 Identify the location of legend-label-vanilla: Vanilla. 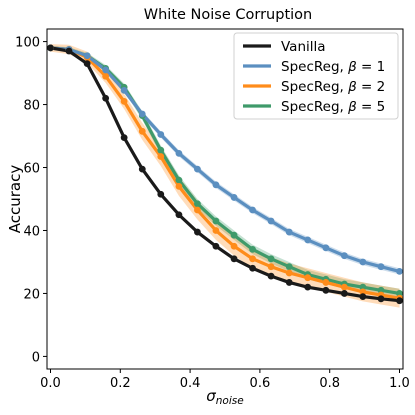
(303, 47).